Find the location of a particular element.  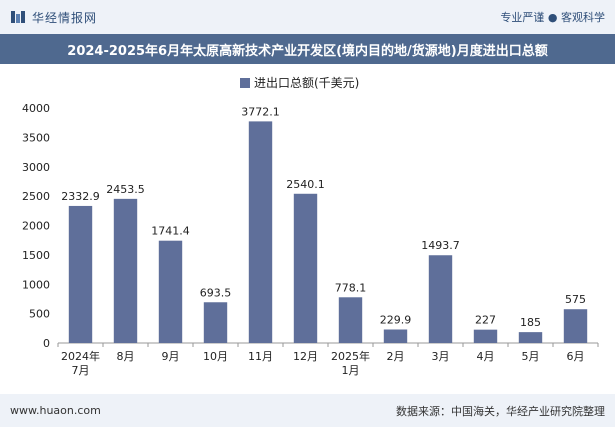

x-tick-label: 8月 is located at coordinates (126, 356).